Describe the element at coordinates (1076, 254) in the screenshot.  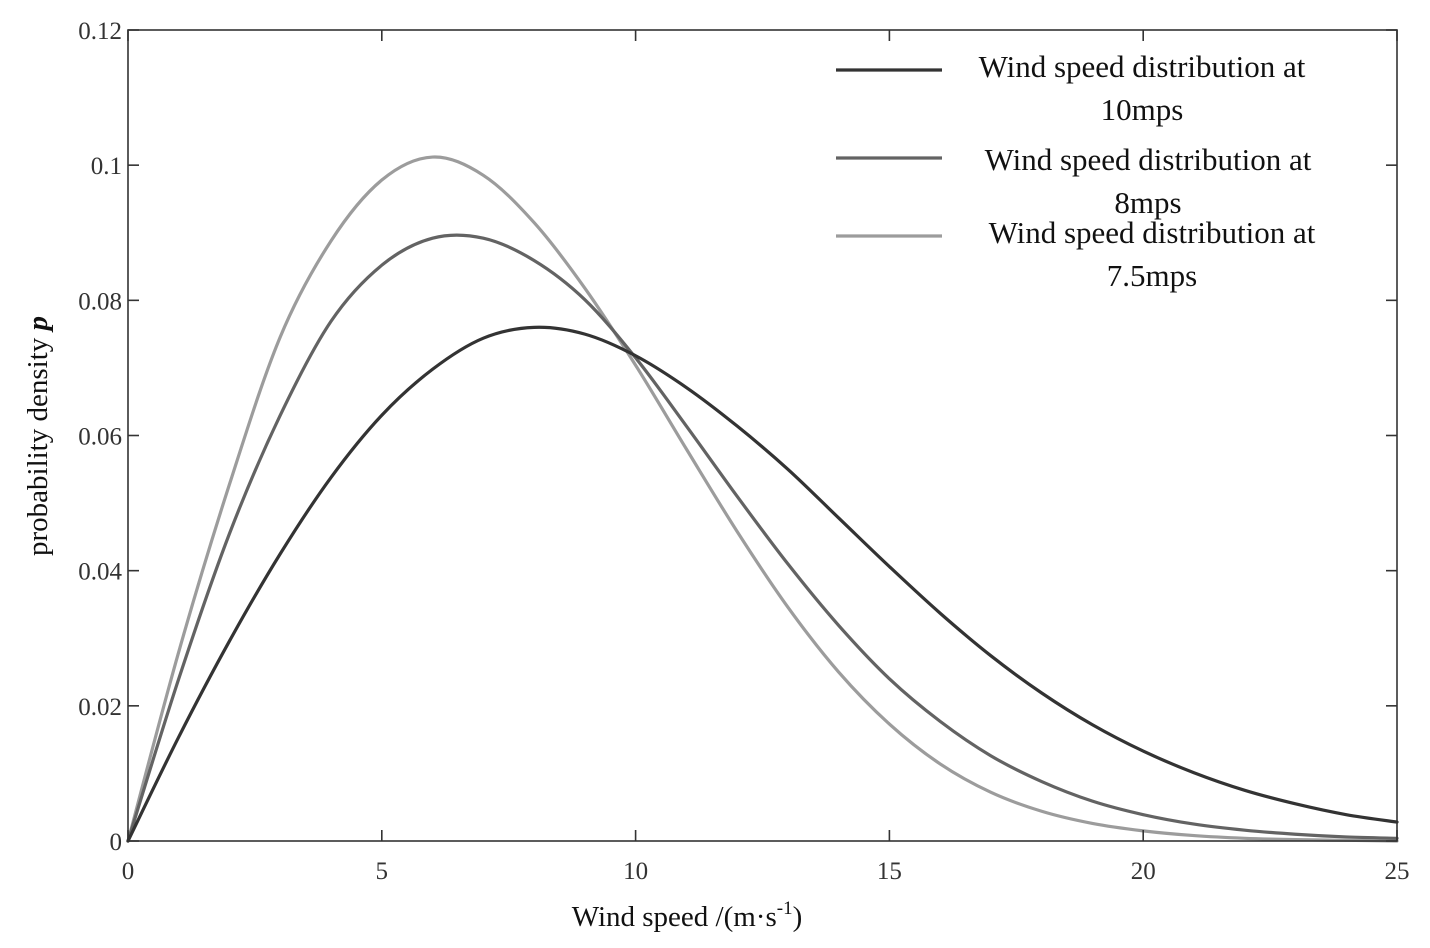
I see `legend-item-3: Wind speed distribution at 7.5mps` at that location.